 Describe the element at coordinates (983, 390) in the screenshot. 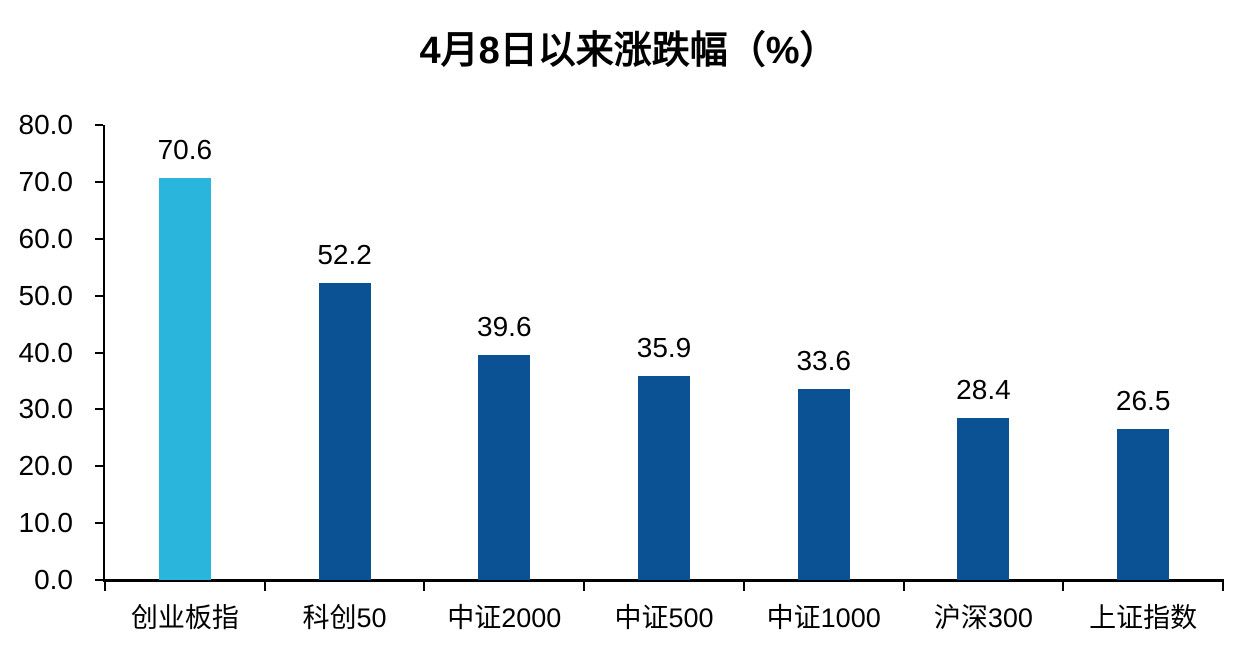

I see `bar-value-label: 28.4` at that location.